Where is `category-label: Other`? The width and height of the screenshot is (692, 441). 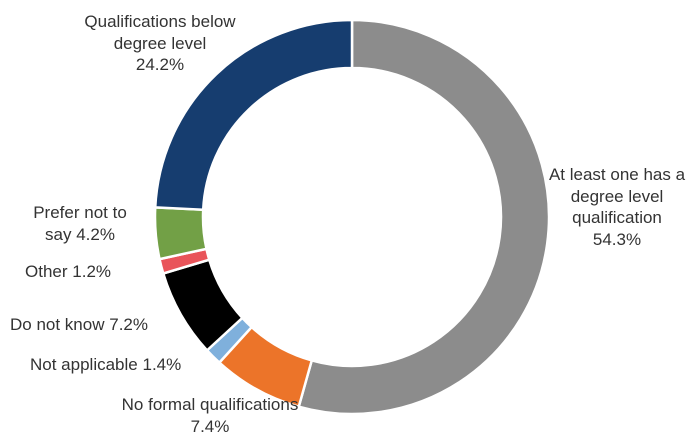
category-label: Other is located at coordinates (46, 271).